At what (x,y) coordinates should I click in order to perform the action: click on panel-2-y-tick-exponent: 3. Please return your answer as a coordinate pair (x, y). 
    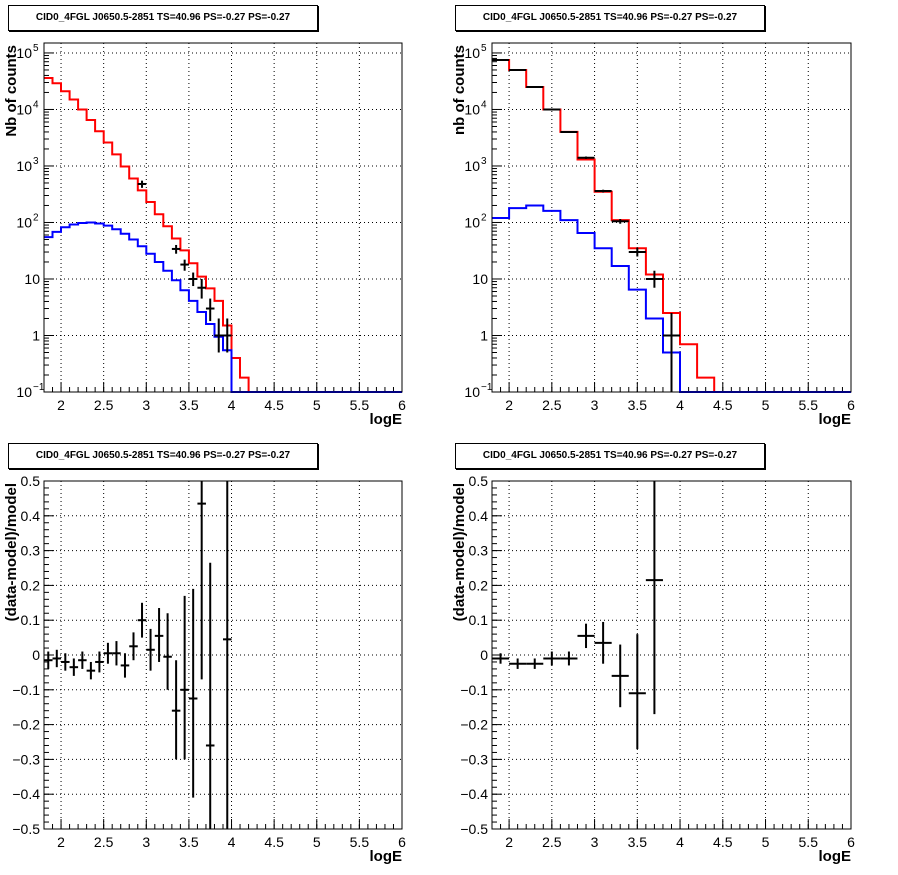
    Looking at the image, I should click on (484, 161).